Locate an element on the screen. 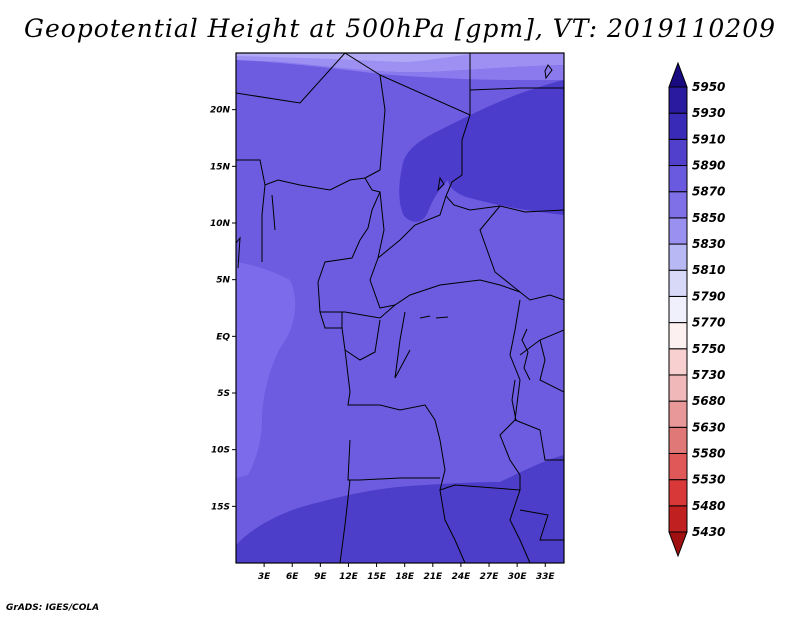  colorbar-label: 5930 is located at coordinates (708, 113).